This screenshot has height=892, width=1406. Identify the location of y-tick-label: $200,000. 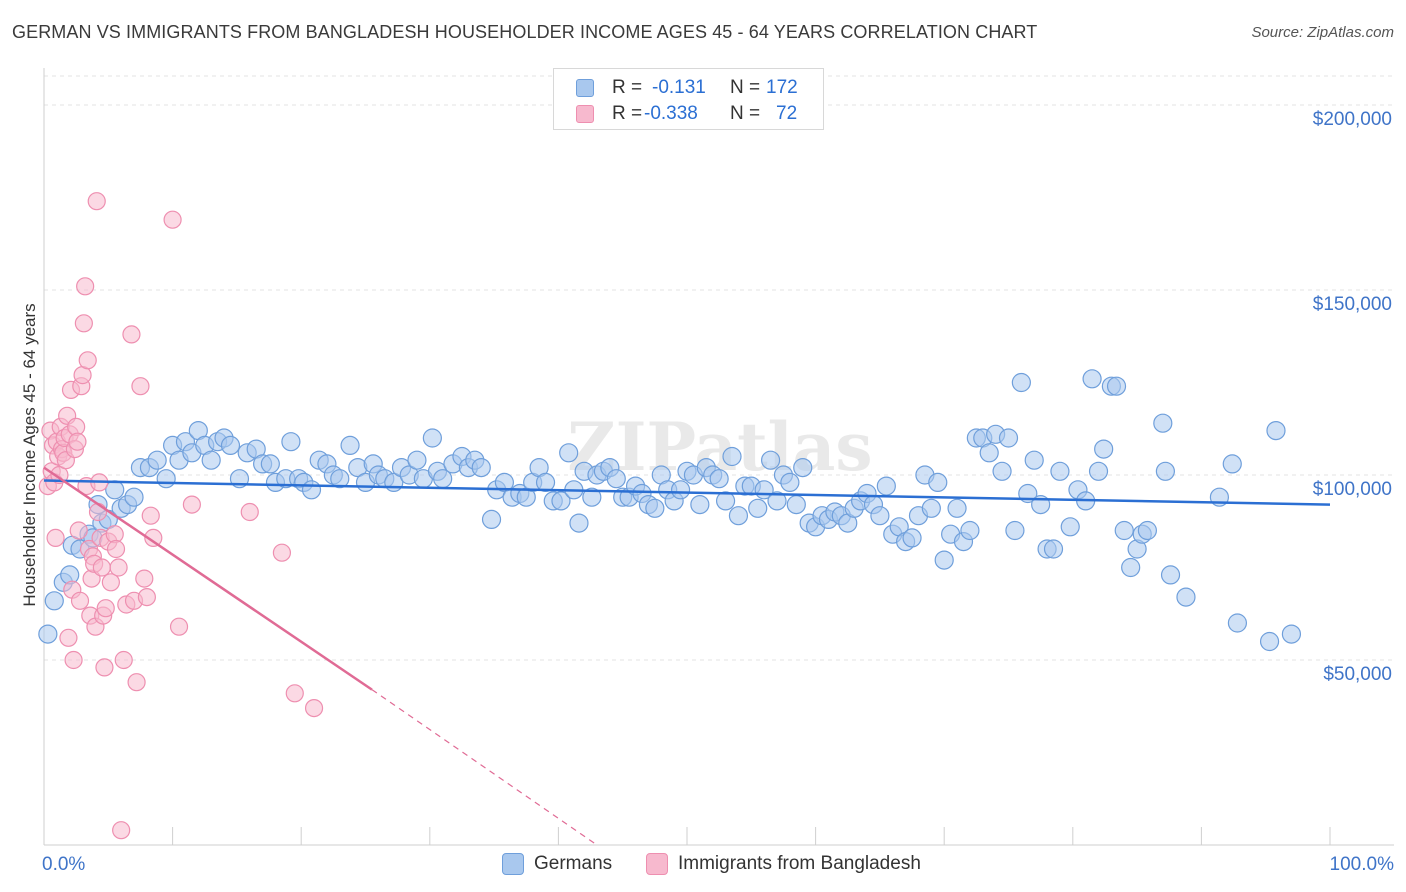
(1352, 119).